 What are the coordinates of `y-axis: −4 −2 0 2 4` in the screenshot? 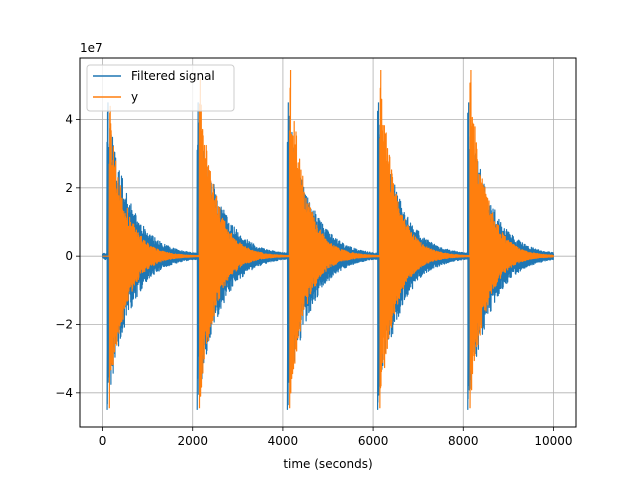 It's located at (67, 256).